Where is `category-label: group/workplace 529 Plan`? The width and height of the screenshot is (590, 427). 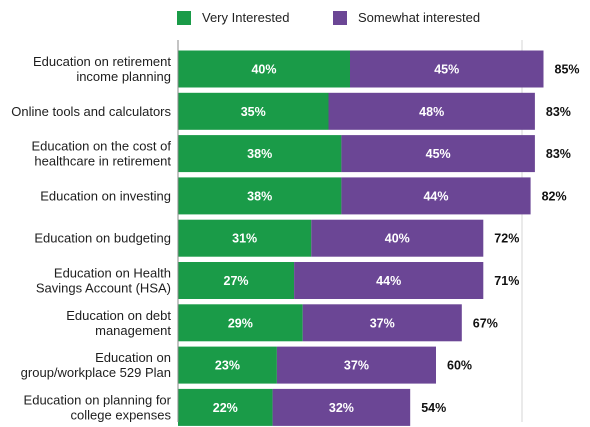 category-label: group/workplace 529 Plan is located at coordinates (96, 372).